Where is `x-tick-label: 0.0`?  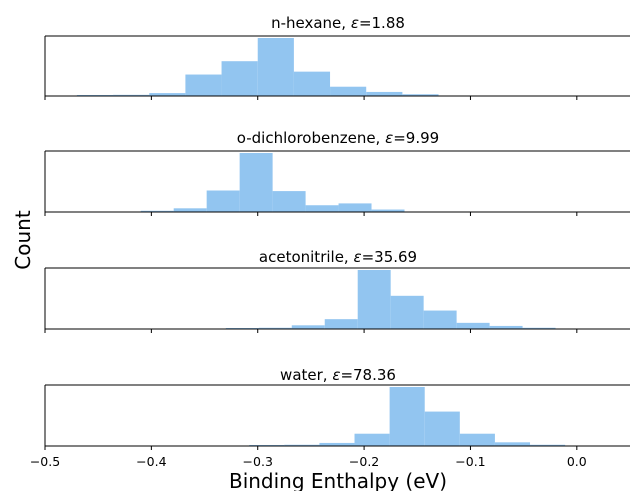
x-tick-label: 0.0 is located at coordinates (577, 461).